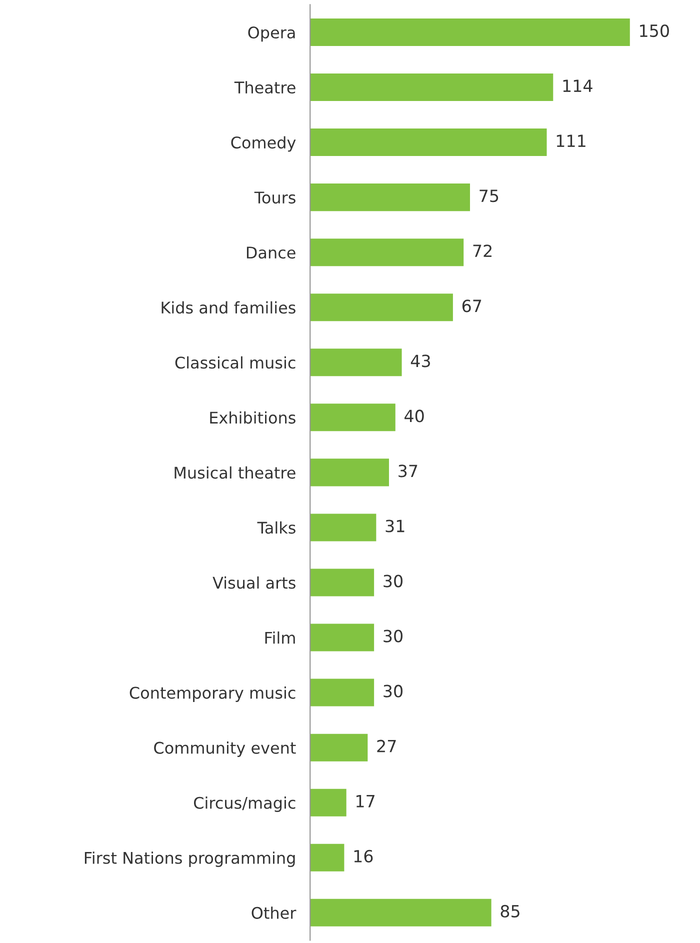  I want to click on y-tick-label: Contemporary music, so click(213, 694).